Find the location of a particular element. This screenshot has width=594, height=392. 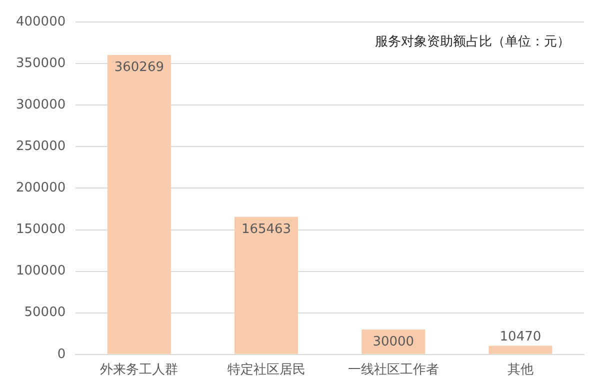

data-label: 165463 is located at coordinates (266, 229).